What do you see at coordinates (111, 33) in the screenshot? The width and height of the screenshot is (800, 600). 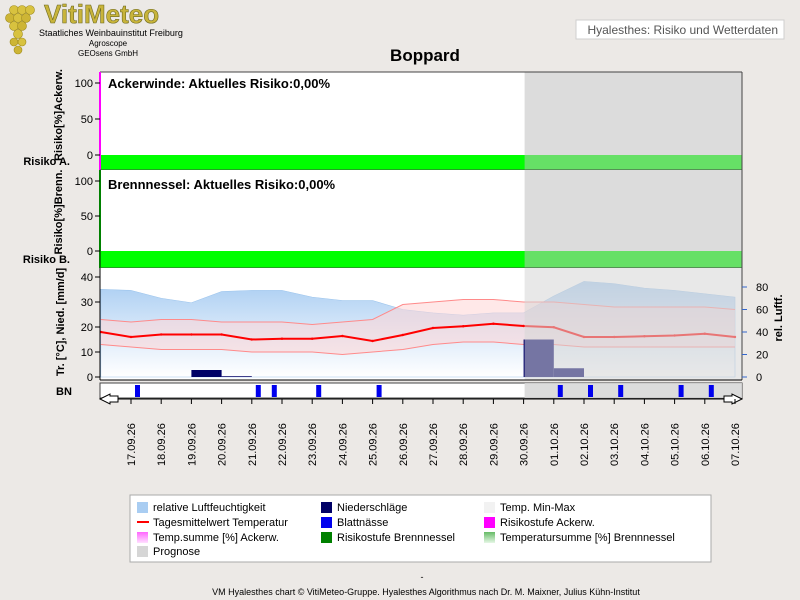 I see `org-line-1: Staatliches Weinbauinstitut Freiburg` at bounding box center [111, 33].